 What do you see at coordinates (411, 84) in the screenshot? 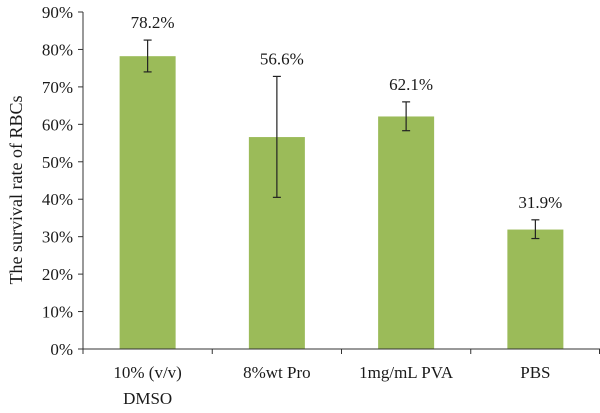
I see `data-label: 62.1%` at bounding box center [411, 84].